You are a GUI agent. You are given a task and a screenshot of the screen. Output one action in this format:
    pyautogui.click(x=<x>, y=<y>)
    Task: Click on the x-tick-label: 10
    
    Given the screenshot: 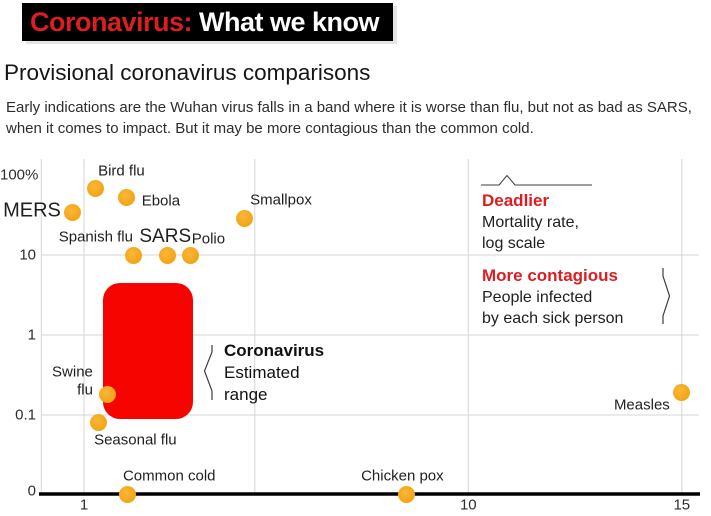 What is the action you would take?
    pyautogui.click(x=468, y=505)
    